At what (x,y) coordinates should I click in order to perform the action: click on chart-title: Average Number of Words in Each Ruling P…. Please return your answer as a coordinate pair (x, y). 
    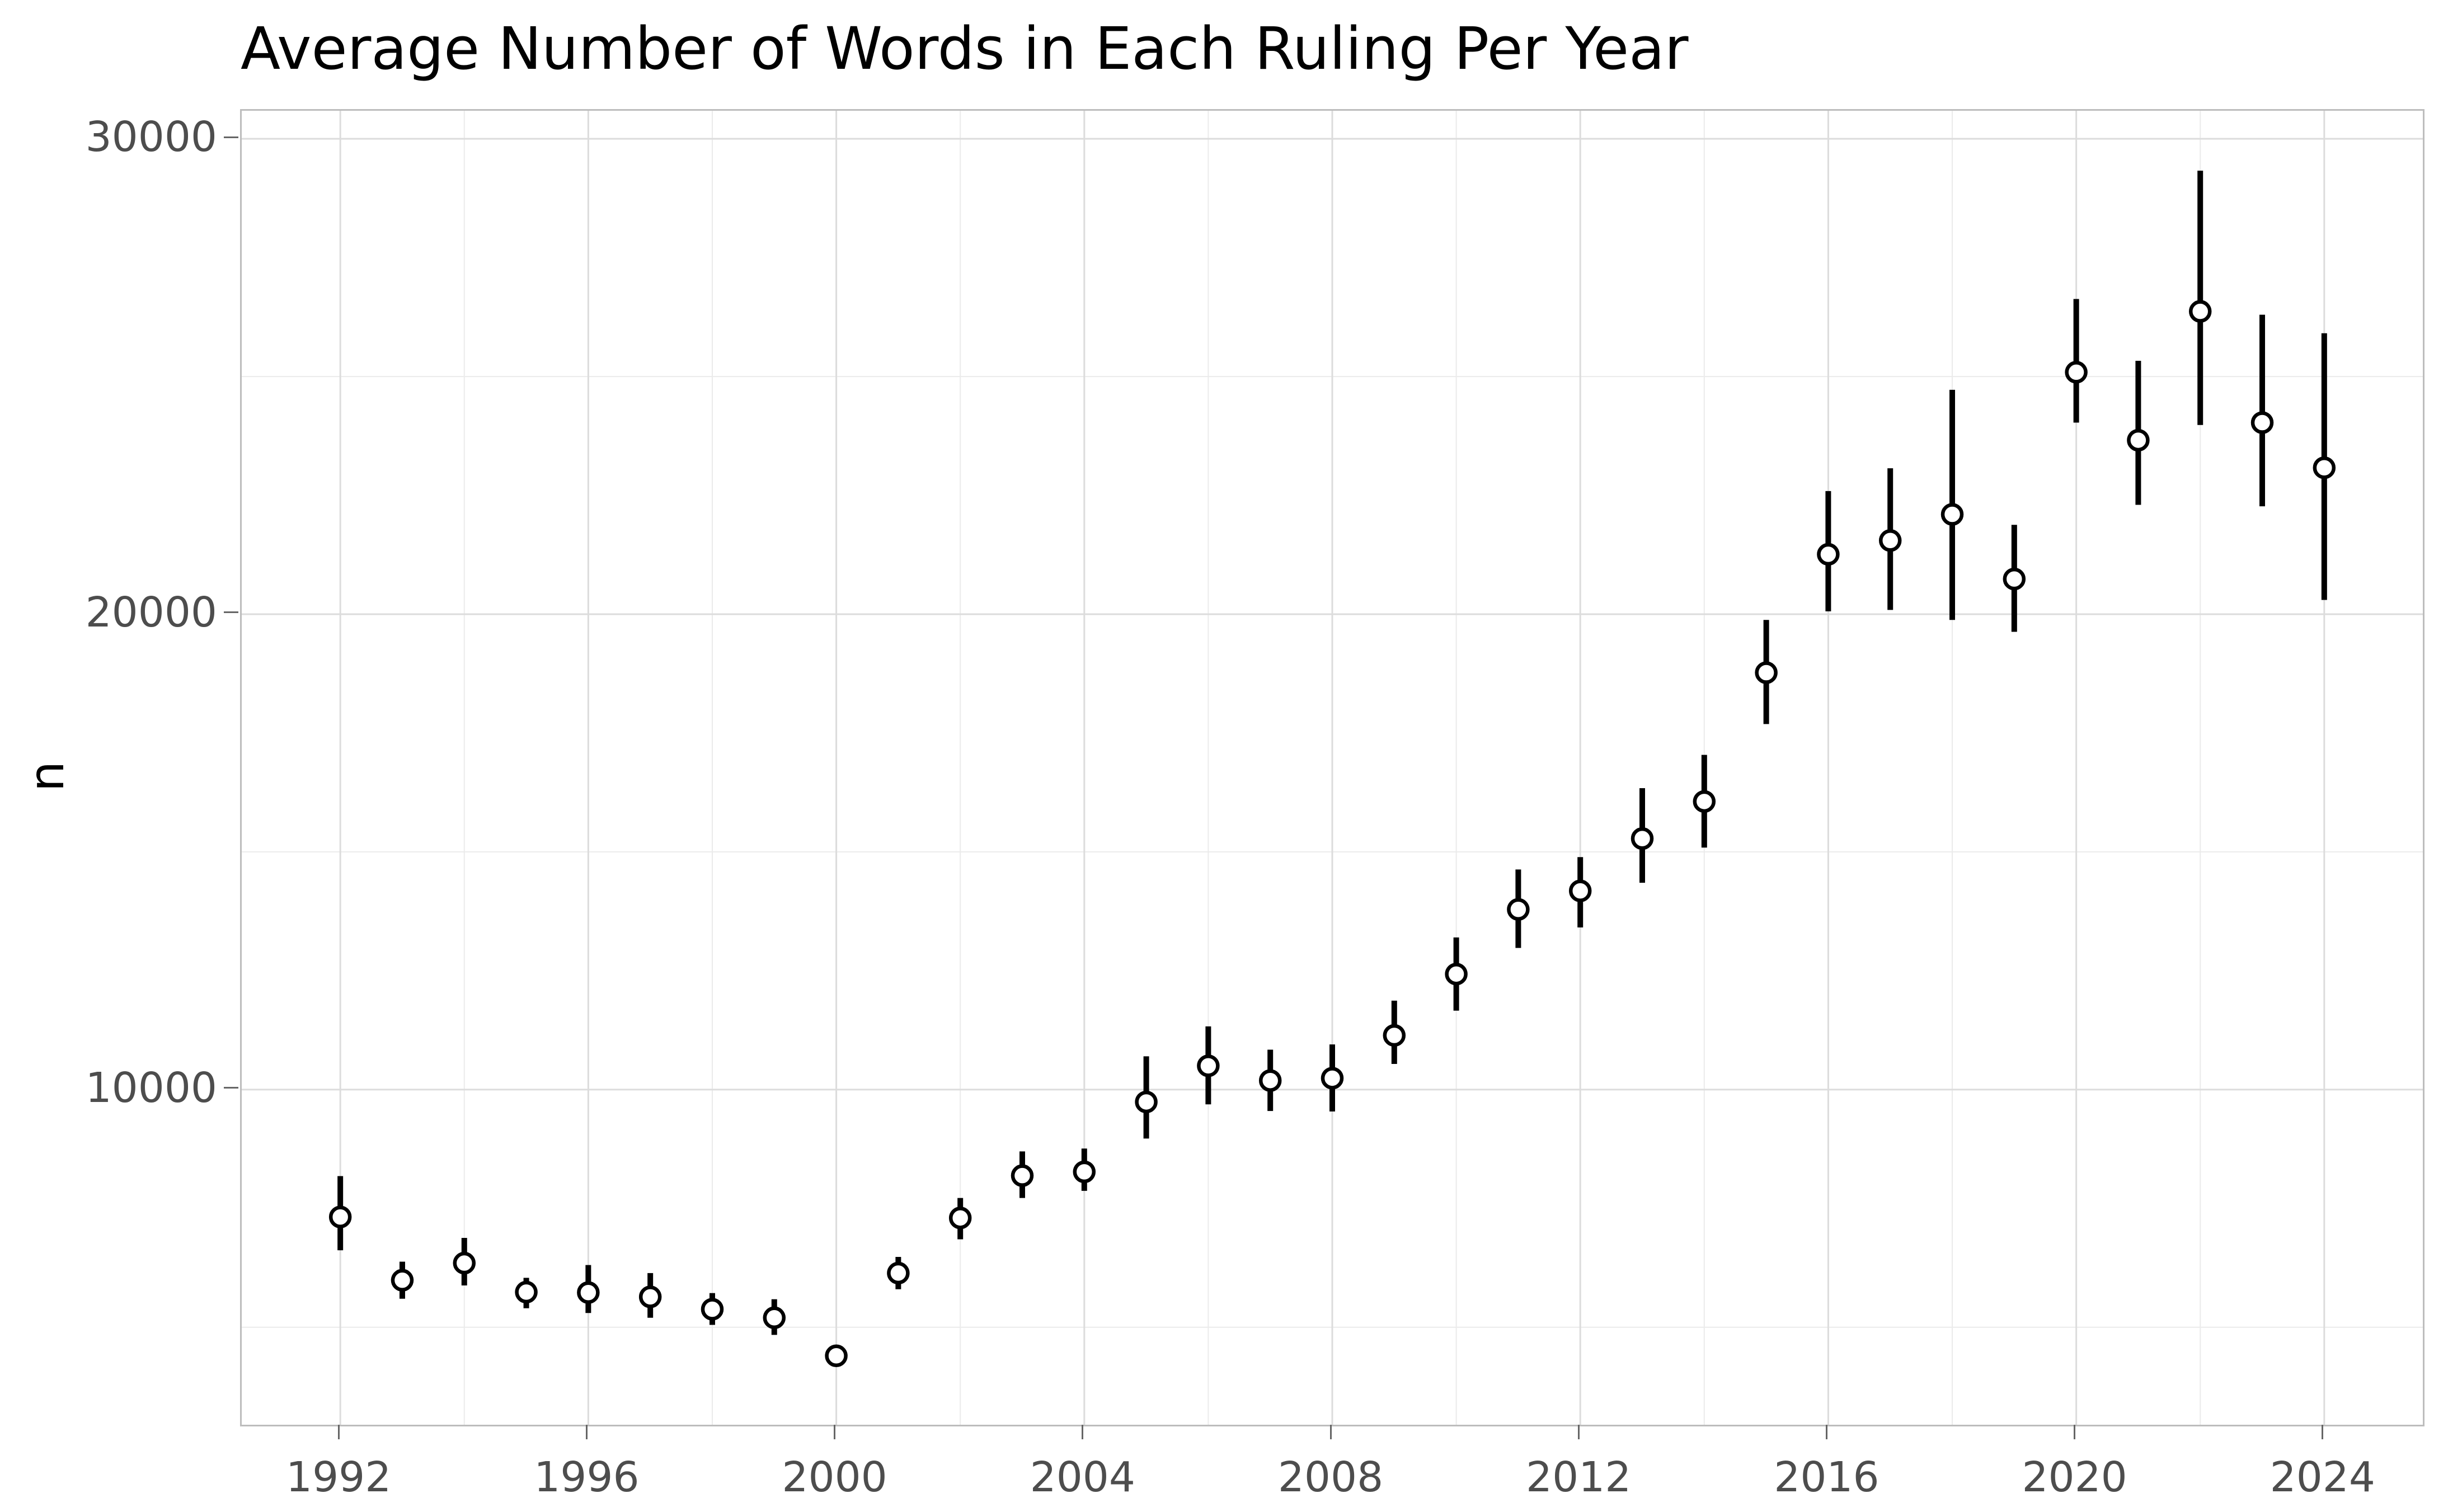
    Looking at the image, I should click on (965, 49).